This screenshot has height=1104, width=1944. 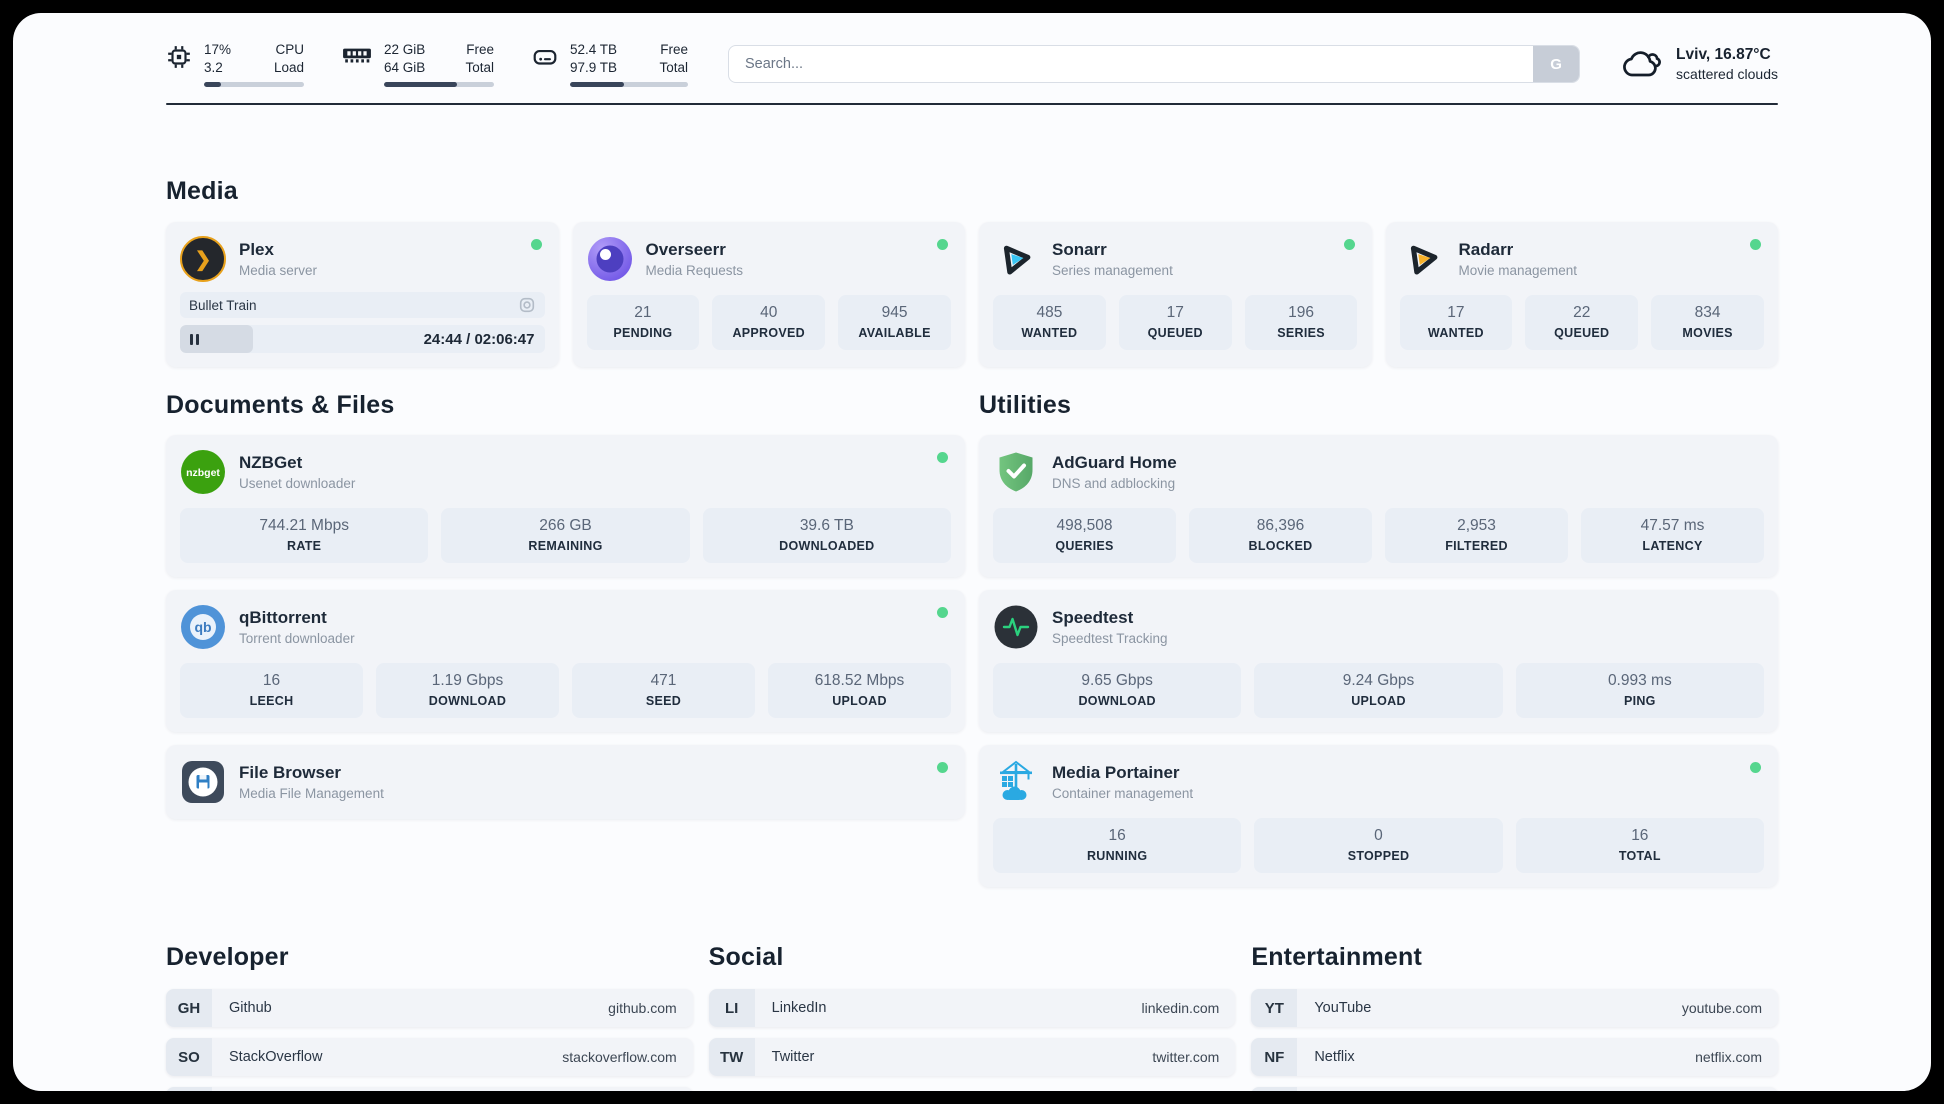 What do you see at coordinates (1486, 250) in the screenshot?
I see `app-name: Radarr` at bounding box center [1486, 250].